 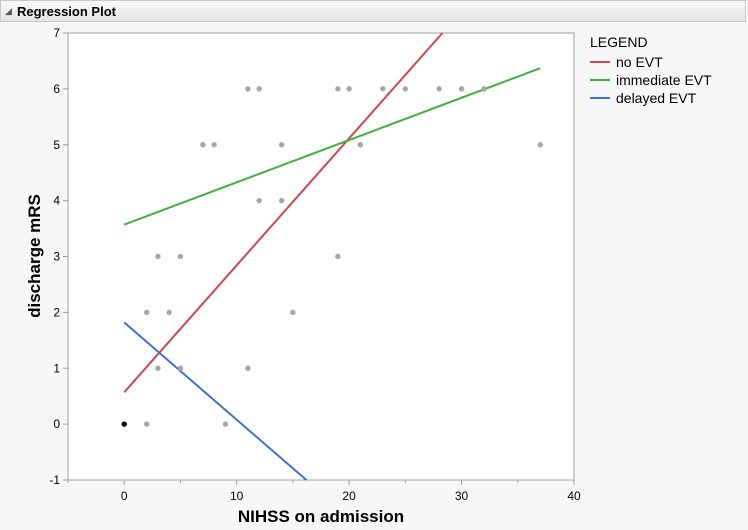 I want to click on x-tick-label: 20, so click(x=349, y=496).